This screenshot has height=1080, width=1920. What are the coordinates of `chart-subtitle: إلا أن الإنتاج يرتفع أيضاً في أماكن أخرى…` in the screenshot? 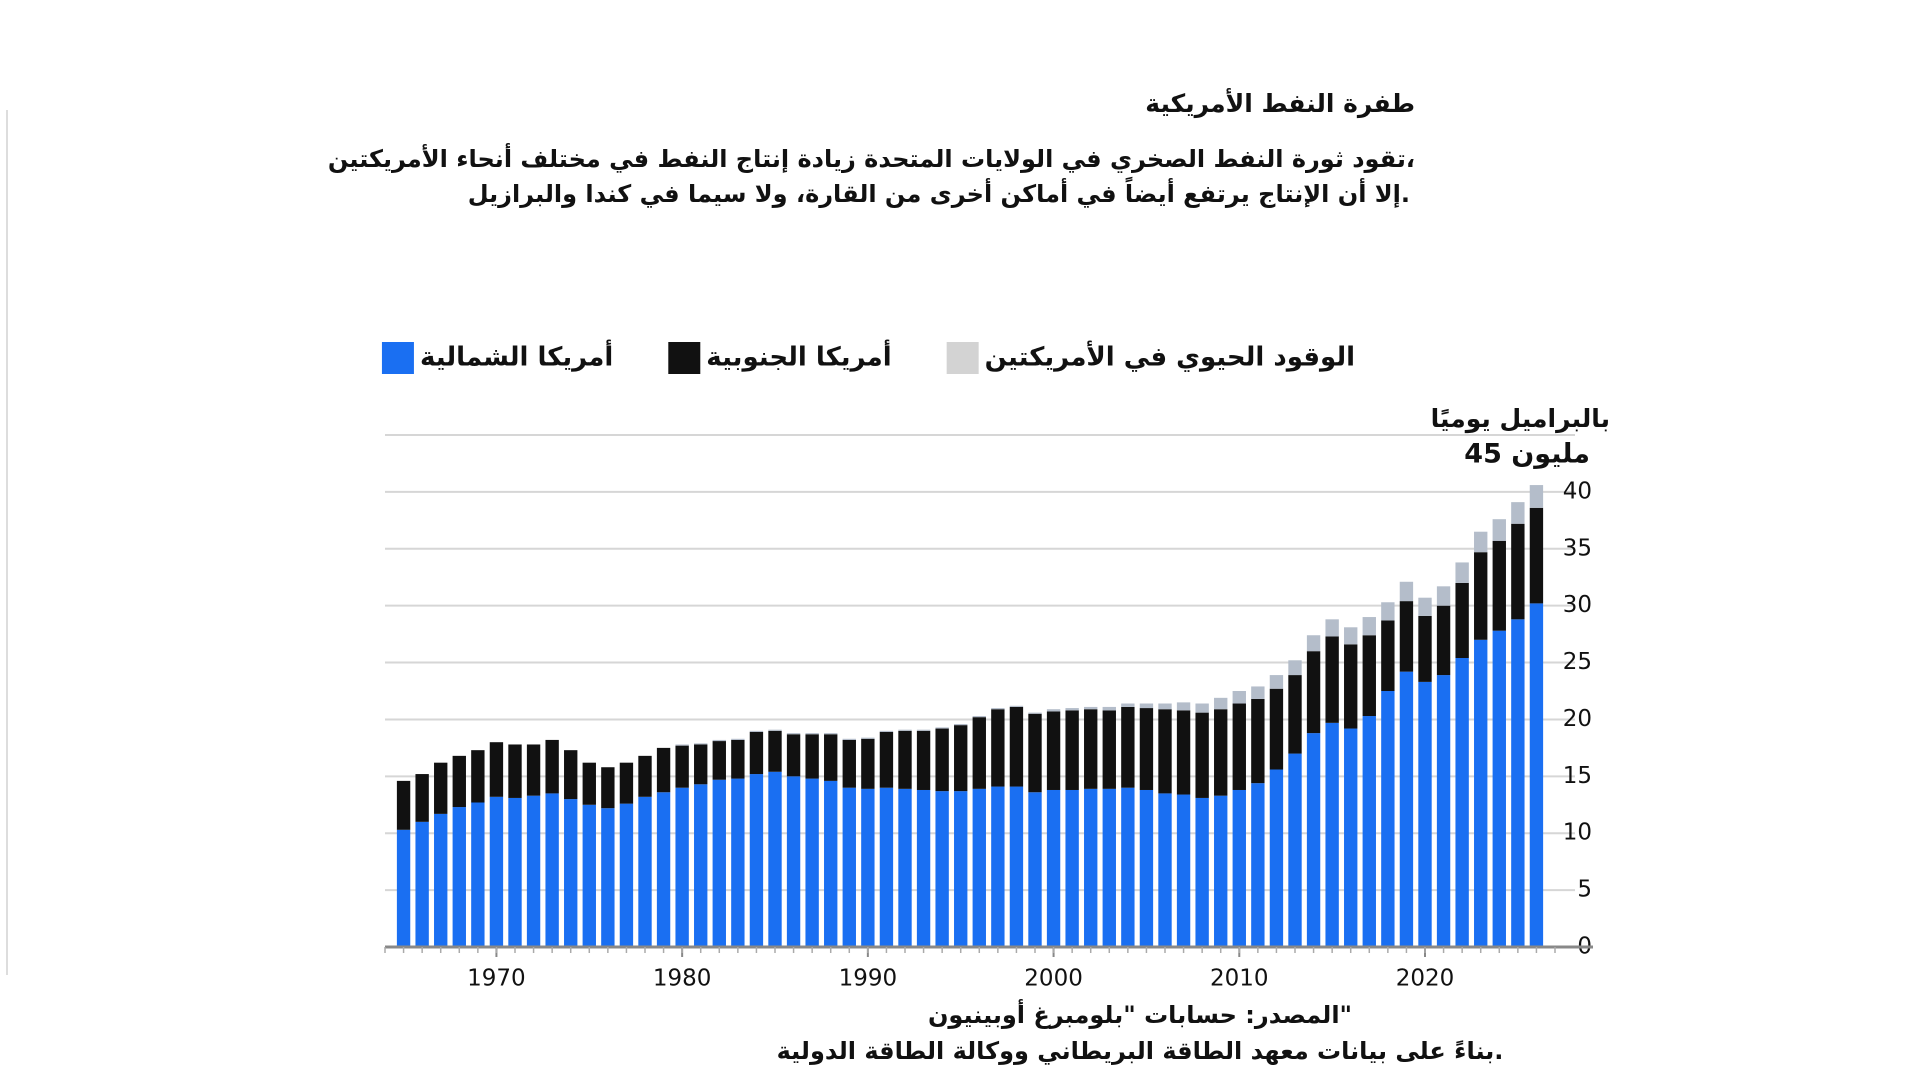 It's located at (939, 192).